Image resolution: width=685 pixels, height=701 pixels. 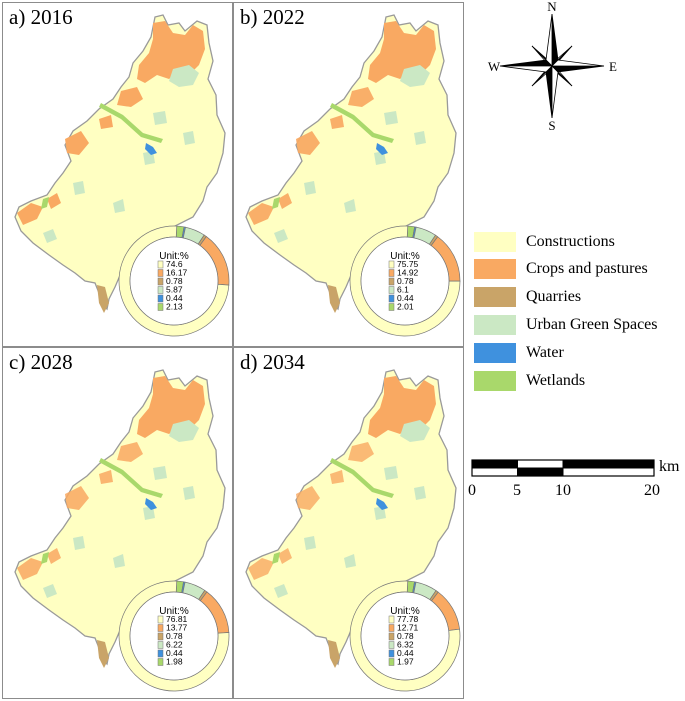 What do you see at coordinates (587, 268) in the screenshot?
I see `legend-label: Crops and pastures` at bounding box center [587, 268].